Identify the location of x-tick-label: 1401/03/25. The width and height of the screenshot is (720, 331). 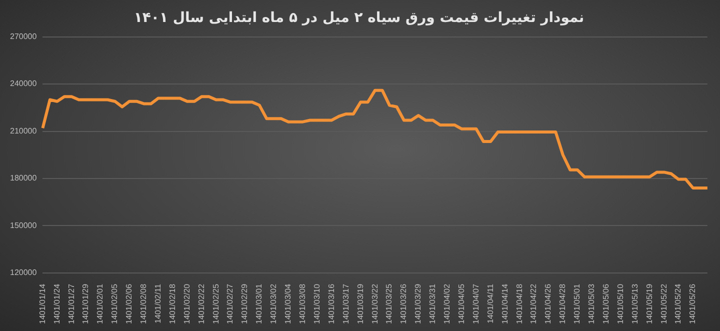
(389, 303).